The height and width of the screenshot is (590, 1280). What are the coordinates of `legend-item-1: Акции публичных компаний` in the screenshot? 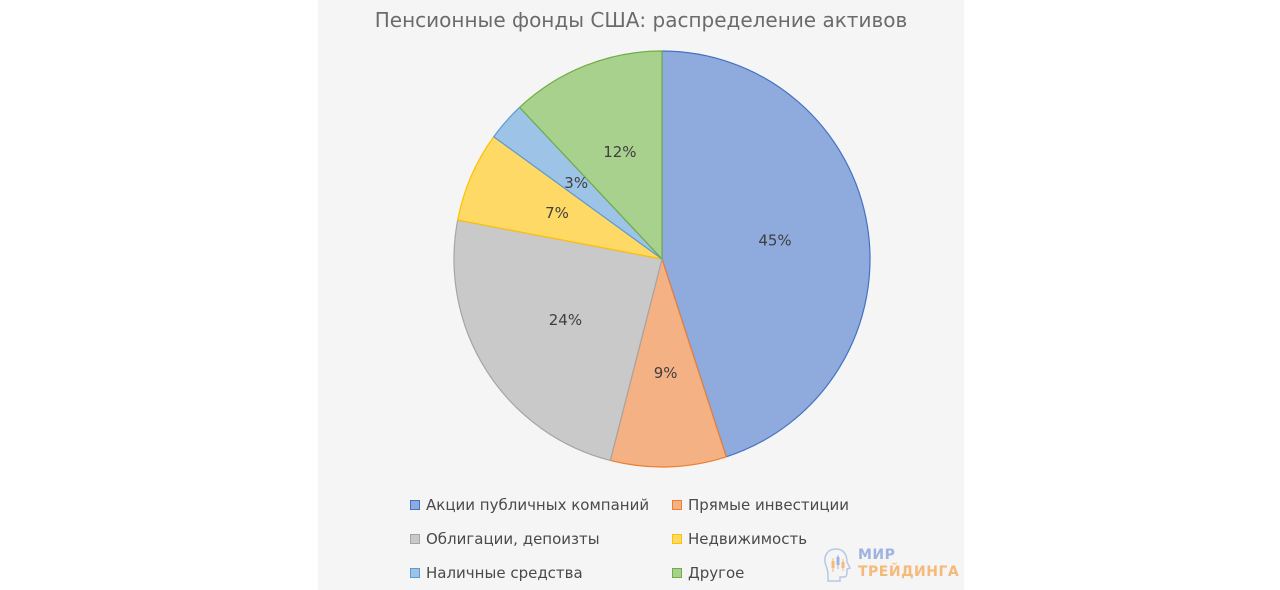 It's located at (529, 505).